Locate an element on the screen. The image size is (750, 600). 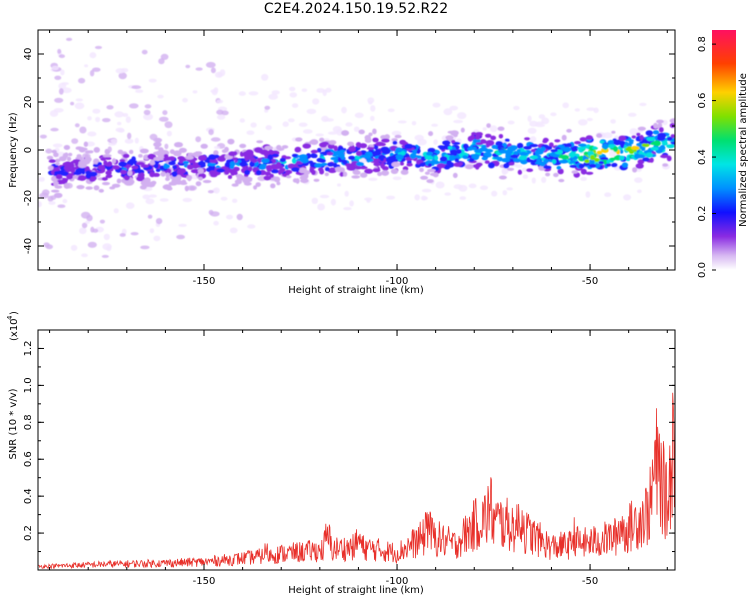
figure-title: C2E4.2024.150.19.52.R22 is located at coordinates (356, 9).